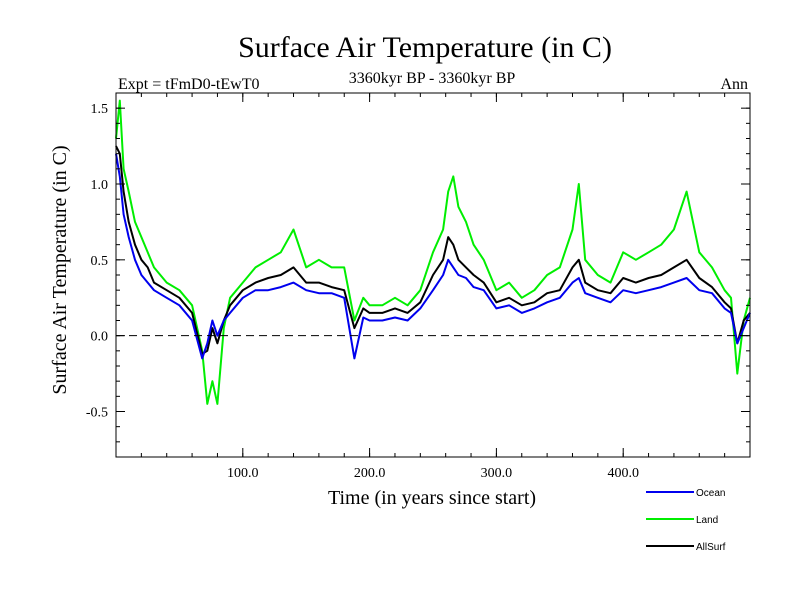  What do you see at coordinates (60, 269) in the screenshot?
I see `y-axis-title: Surface Air Temperature (in C)` at bounding box center [60, 269].